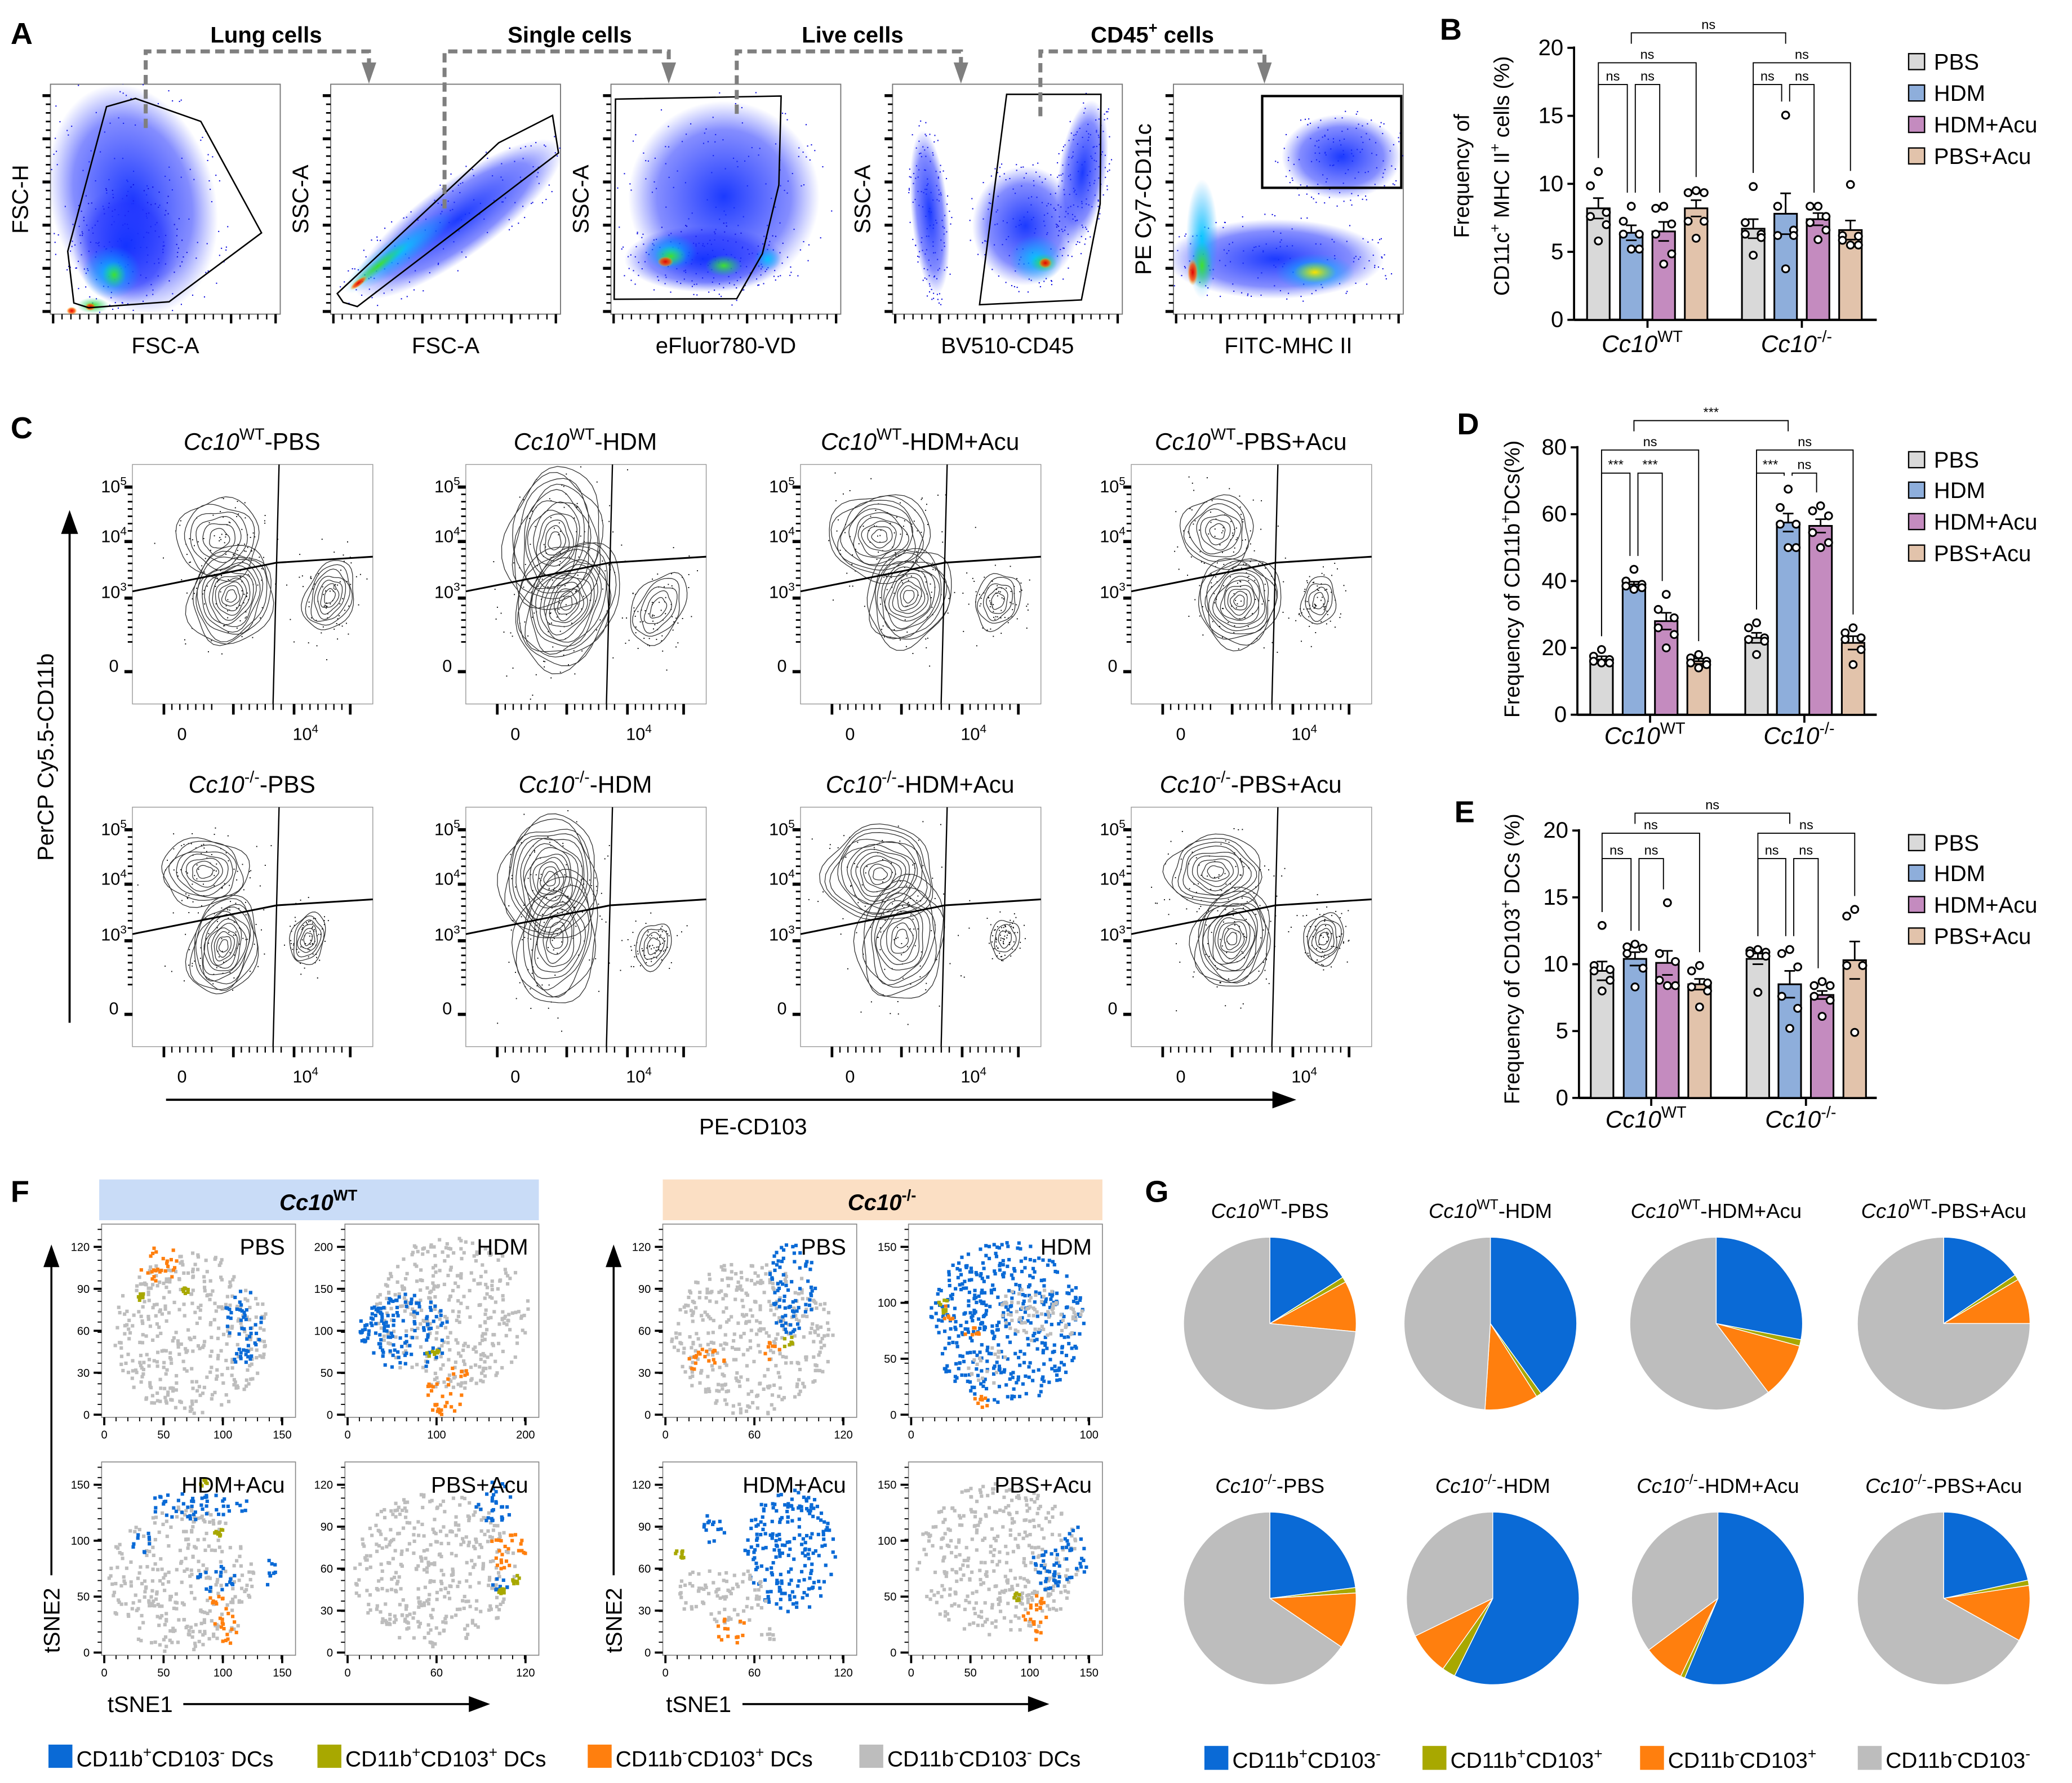 This screenshot has width=2072, height=1783. What do you see at coordinates (850, 1077) in the screenshot?
I see `text-run: 0` at bounding box center [850, 1077].